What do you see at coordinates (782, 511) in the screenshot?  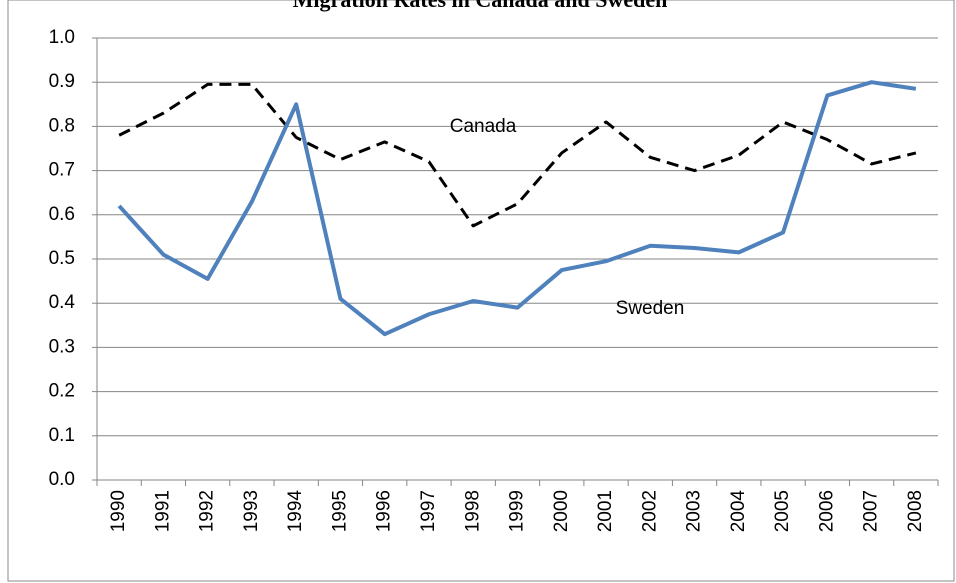 I see `x-tick-label: 2005` at bounding box center [782, 511].